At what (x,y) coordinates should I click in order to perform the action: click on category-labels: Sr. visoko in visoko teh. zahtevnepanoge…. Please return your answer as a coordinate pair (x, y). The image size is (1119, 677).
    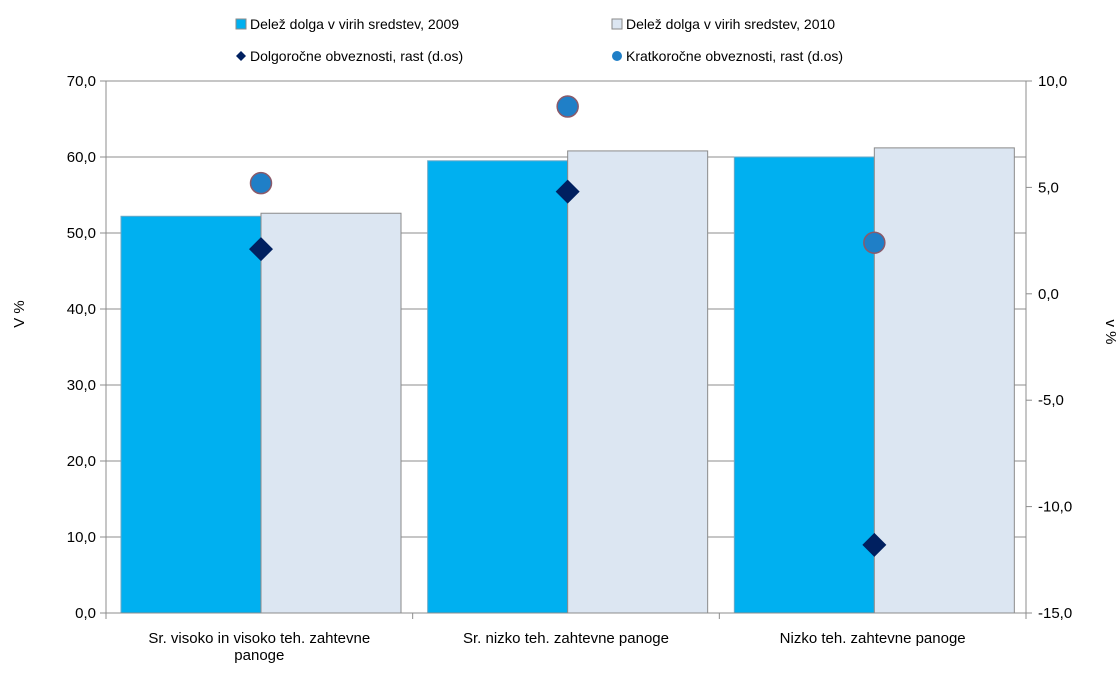
    Looking at the image, I should click on (556, 647).